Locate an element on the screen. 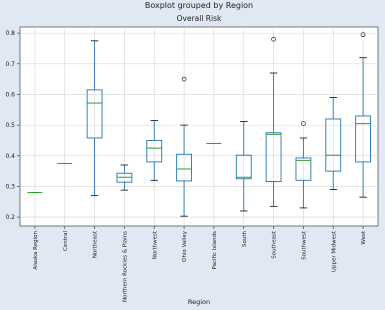 Image resolution: width=385 pixels, height=310 pixels. x-tick-label: West is located at coordinates (364, 237).